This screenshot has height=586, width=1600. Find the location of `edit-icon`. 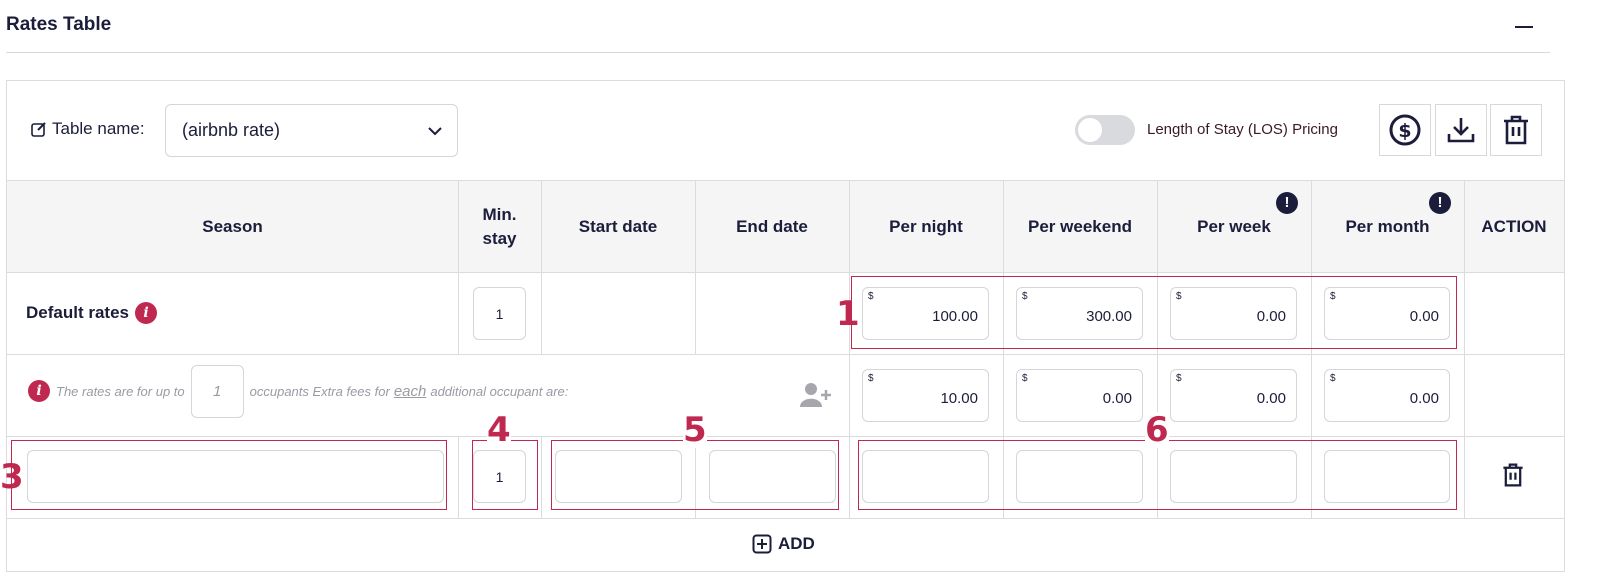

edit-icon is located at coordinates (38, 129).